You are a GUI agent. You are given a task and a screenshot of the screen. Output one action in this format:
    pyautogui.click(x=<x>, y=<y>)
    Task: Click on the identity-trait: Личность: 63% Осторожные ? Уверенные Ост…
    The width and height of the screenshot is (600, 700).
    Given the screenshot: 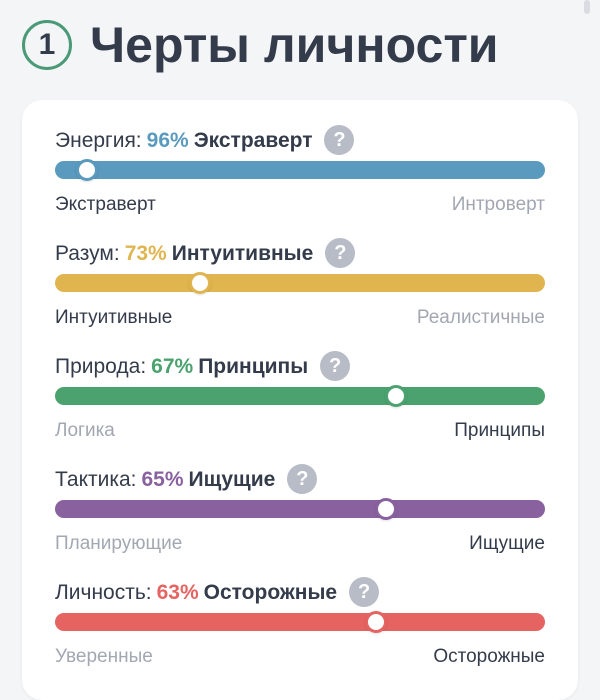 What is the action you would take?
    pyautogui.click(x=300, y=627)
    